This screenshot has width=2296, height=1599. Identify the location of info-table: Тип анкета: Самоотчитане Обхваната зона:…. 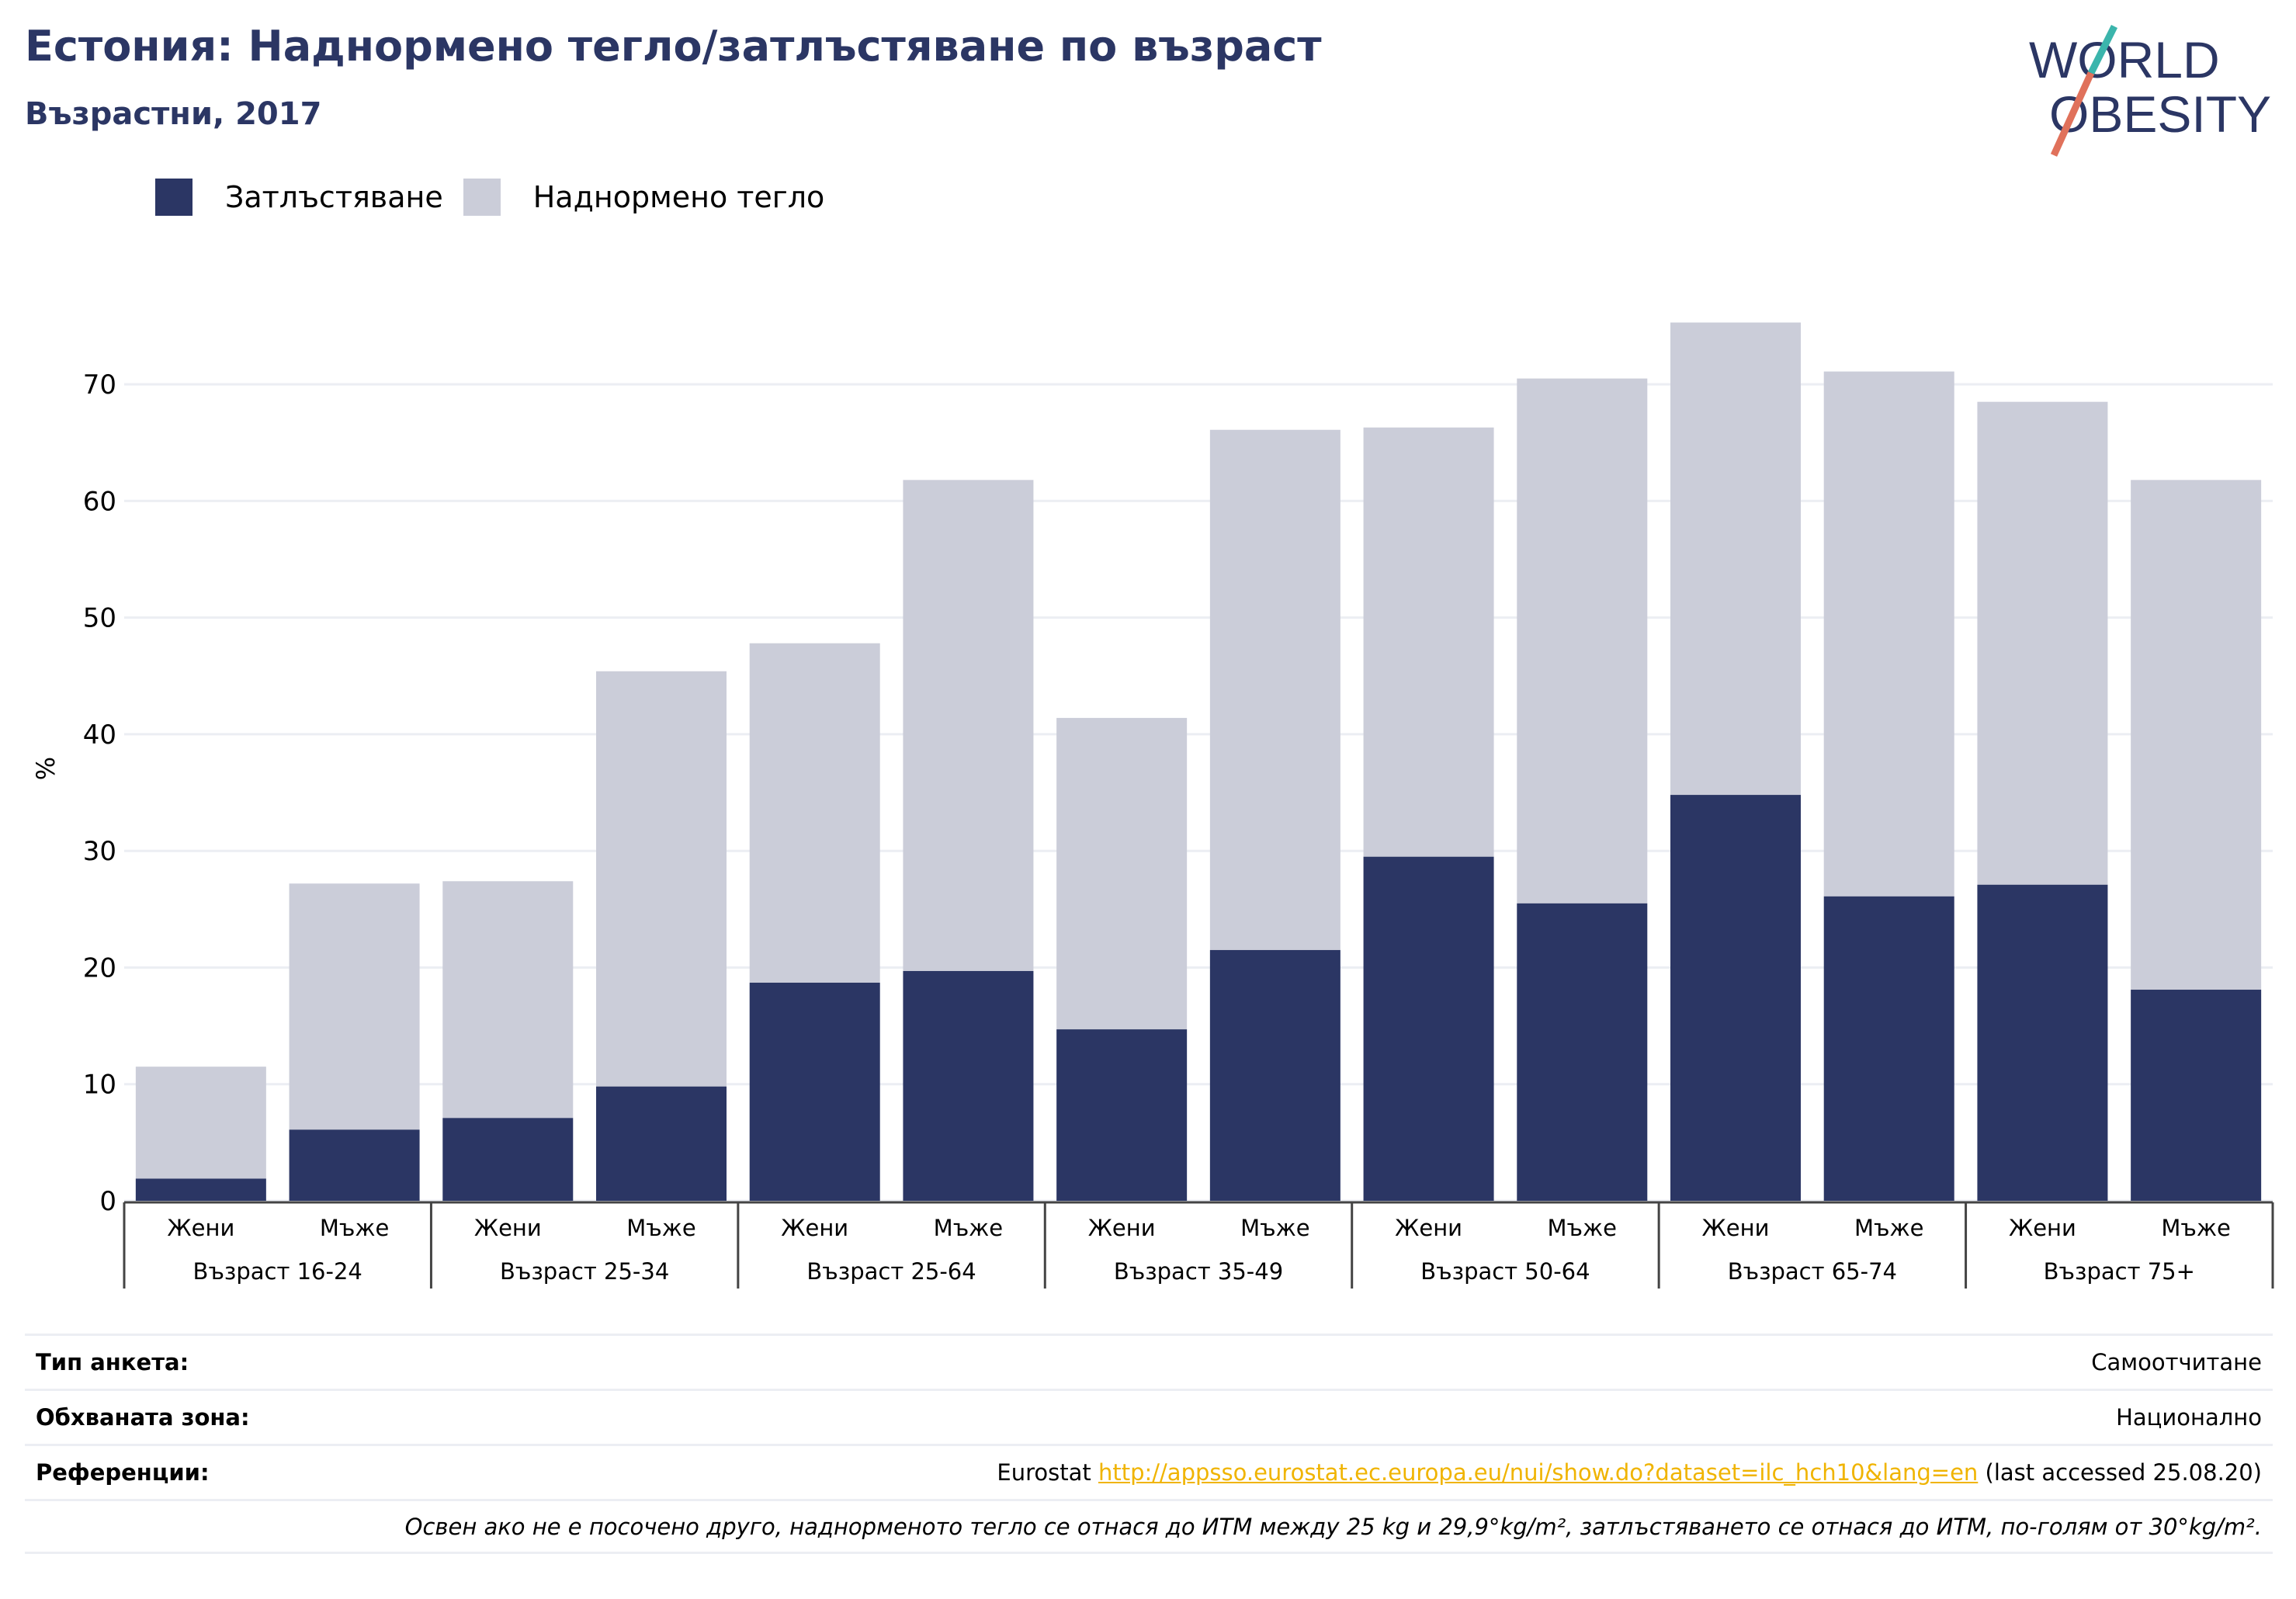
(1149, 1444).